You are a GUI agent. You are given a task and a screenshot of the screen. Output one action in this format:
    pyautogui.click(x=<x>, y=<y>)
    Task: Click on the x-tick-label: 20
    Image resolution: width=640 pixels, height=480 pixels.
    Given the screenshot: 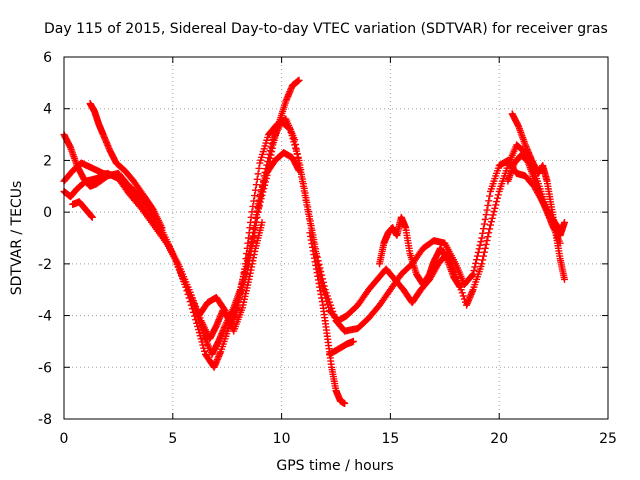 What is the action you would take?
    pyautogui.click(x=499, y=439)
    